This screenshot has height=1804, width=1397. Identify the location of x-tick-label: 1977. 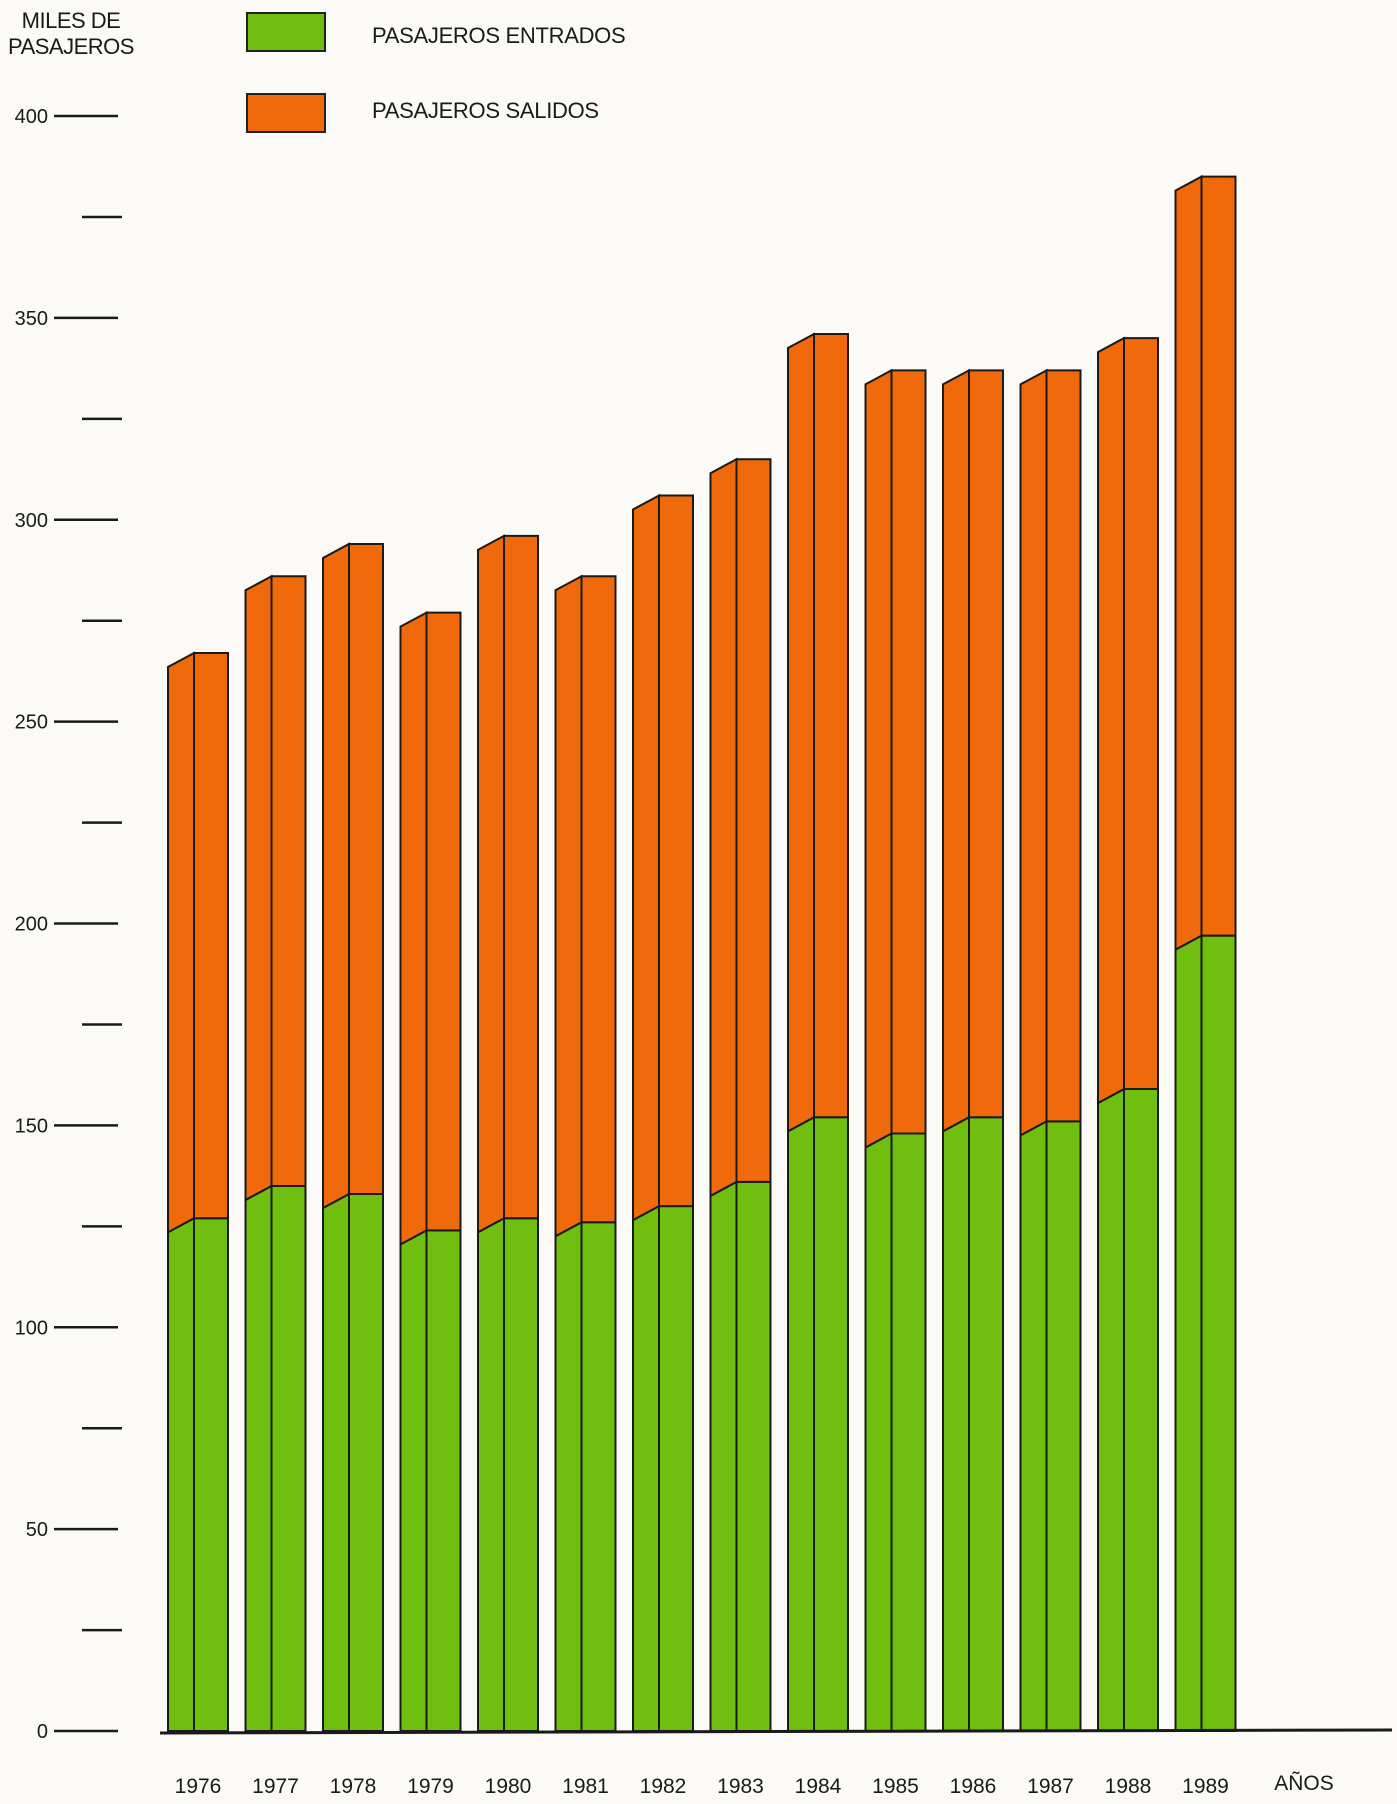
(275, 1786).